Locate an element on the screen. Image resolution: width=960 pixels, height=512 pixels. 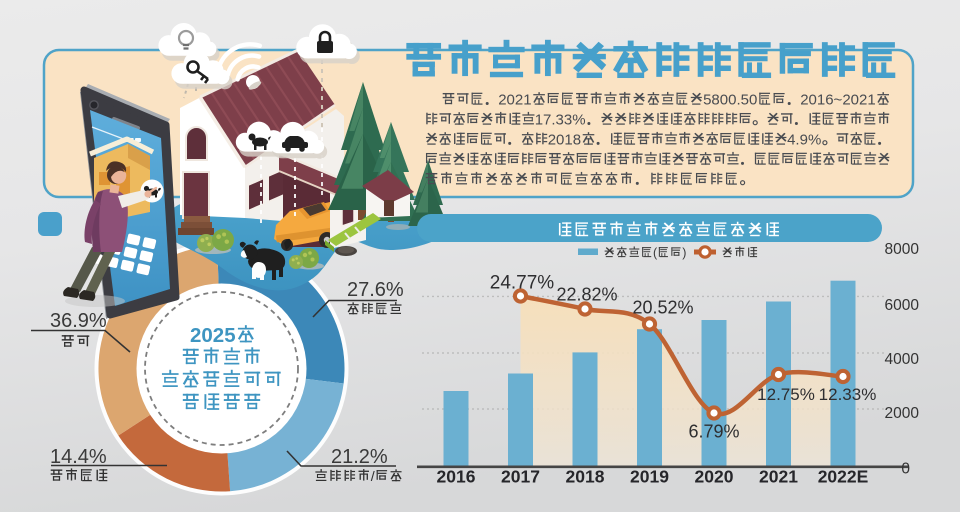
svg-text: 2019 is located at coordinates (649, 477).